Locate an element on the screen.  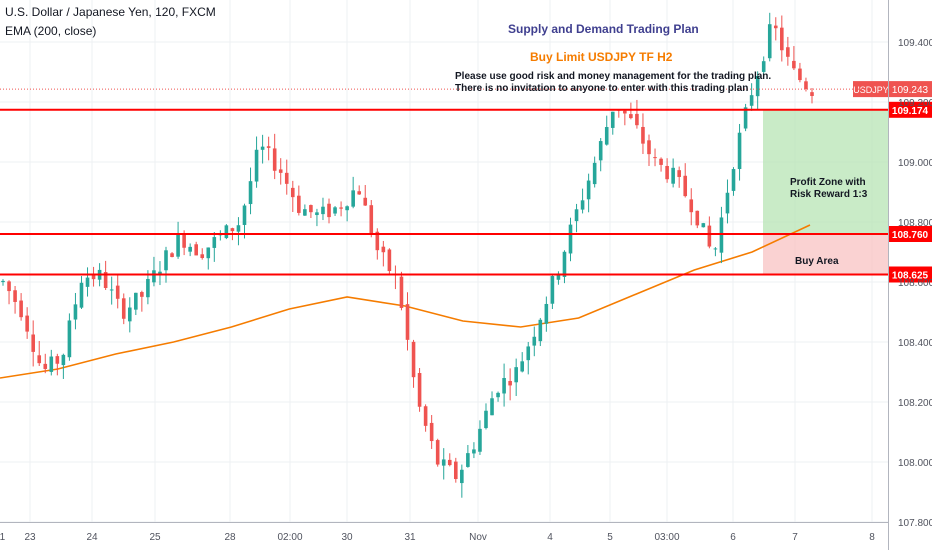
time-tick-label: 24 is located at coordinates (92, 537).